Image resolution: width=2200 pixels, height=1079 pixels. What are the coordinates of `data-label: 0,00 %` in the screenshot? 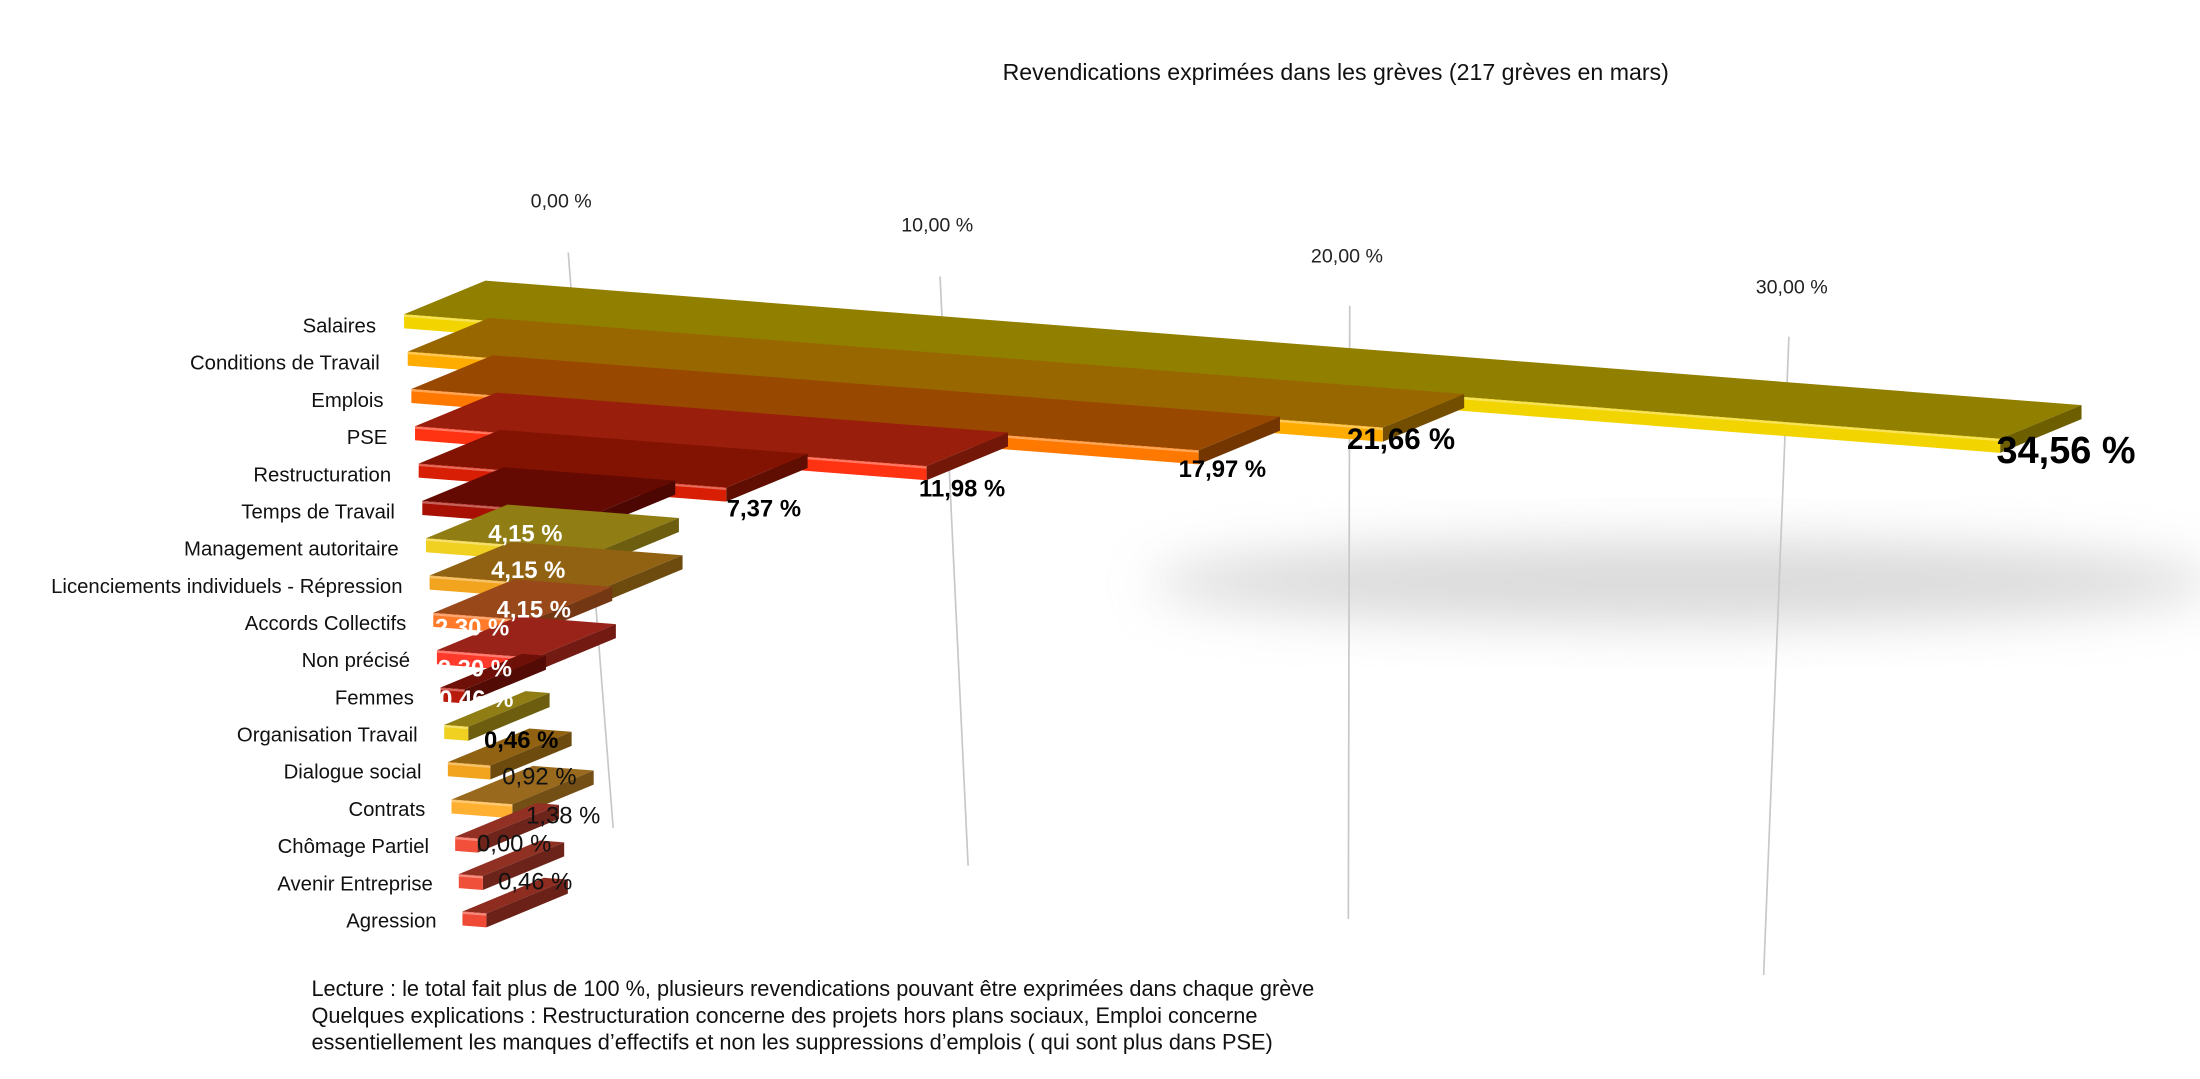 It's located at (514, 844).